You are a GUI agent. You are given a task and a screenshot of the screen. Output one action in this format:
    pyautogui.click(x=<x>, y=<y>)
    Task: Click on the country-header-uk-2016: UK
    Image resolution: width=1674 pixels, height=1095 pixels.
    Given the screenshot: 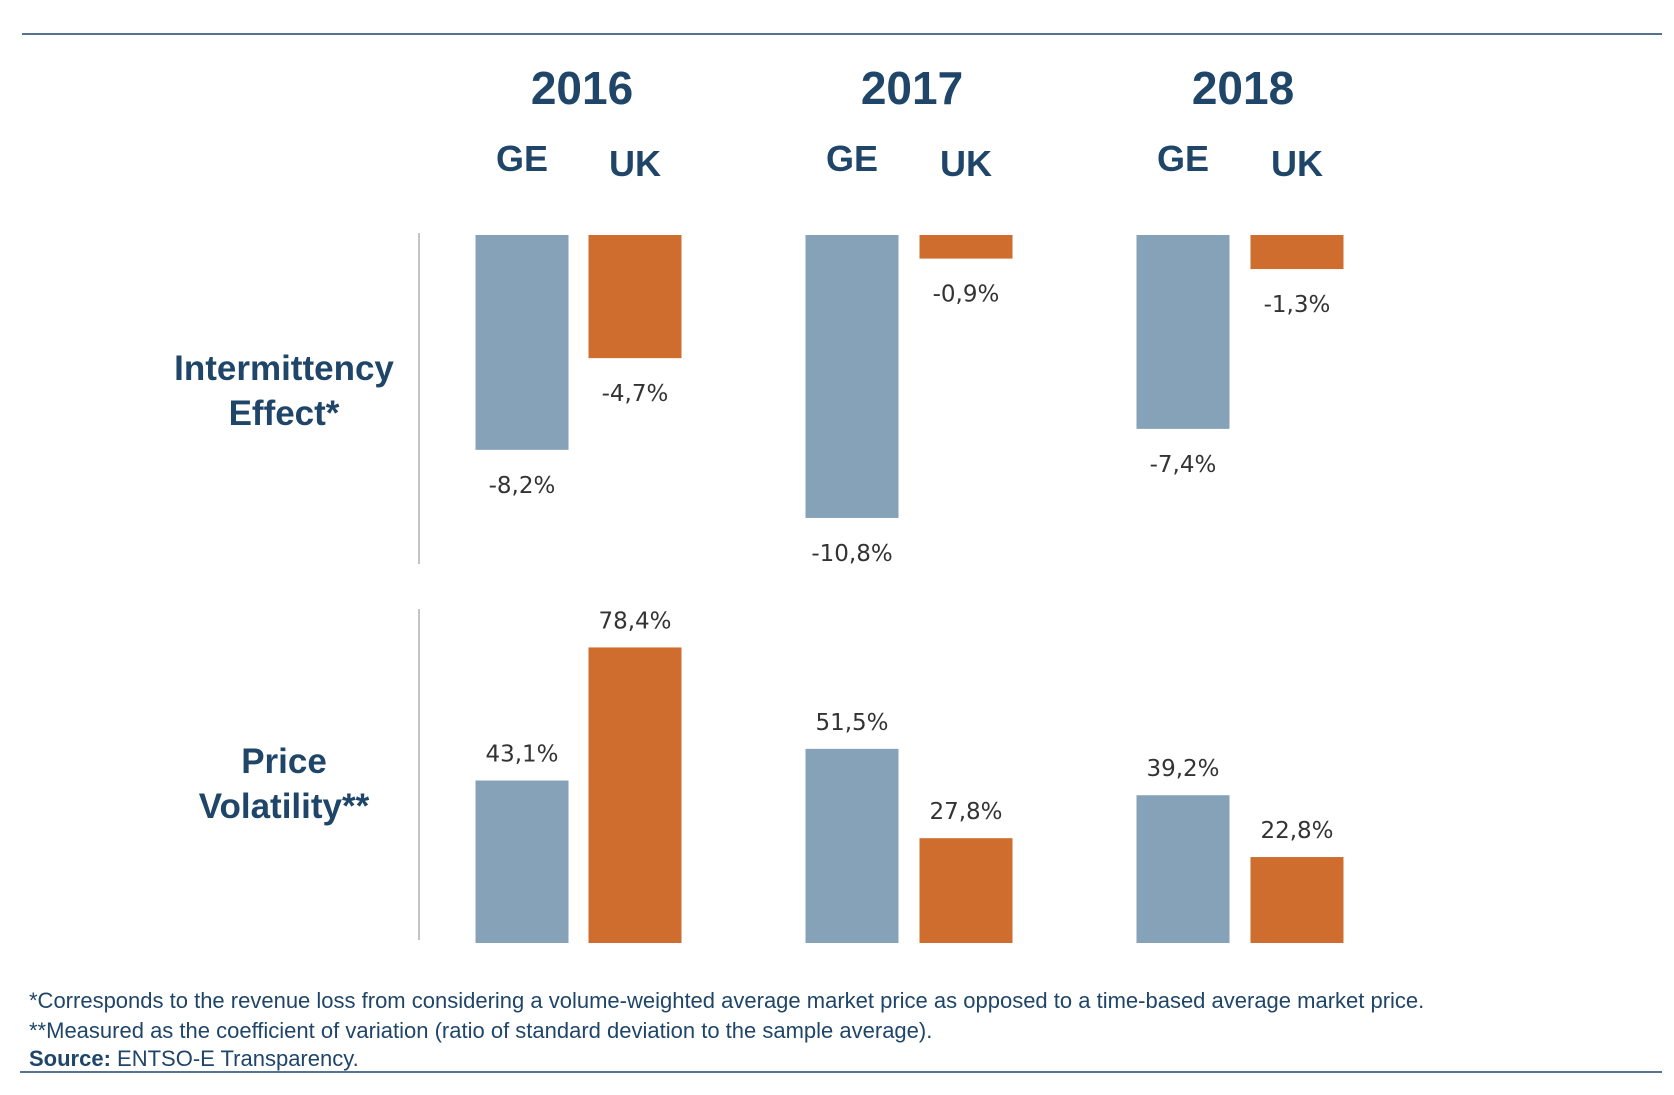 What is the action you would take?
    pyautogui.click(x=635, y=163)
    